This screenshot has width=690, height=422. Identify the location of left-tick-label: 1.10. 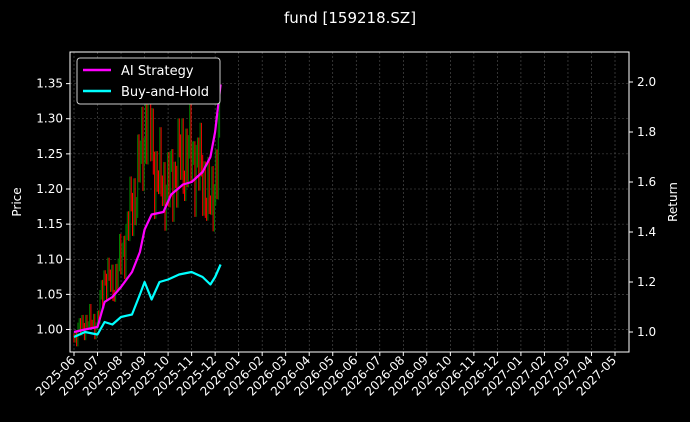
(49, 259).